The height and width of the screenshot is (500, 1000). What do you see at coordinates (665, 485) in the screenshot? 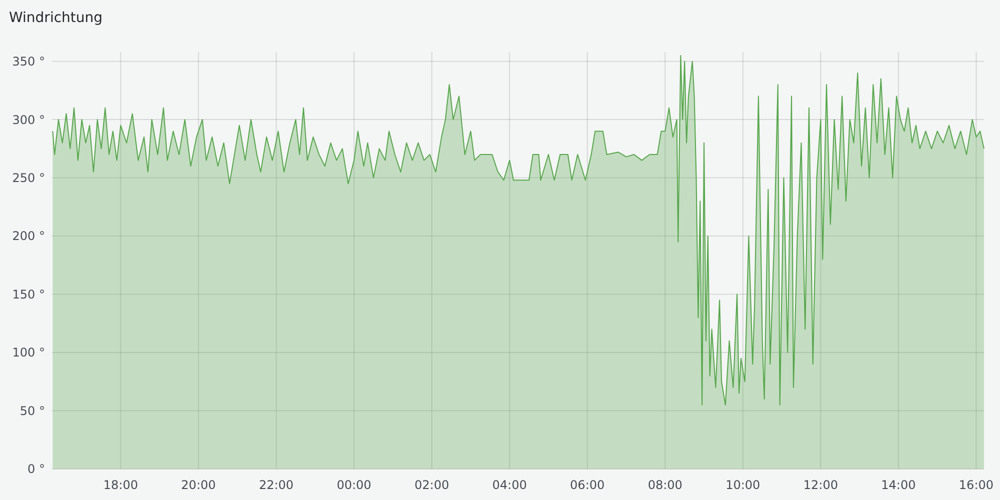
I see `x-tick-label: 08:00` at bounding box center [665, 485].